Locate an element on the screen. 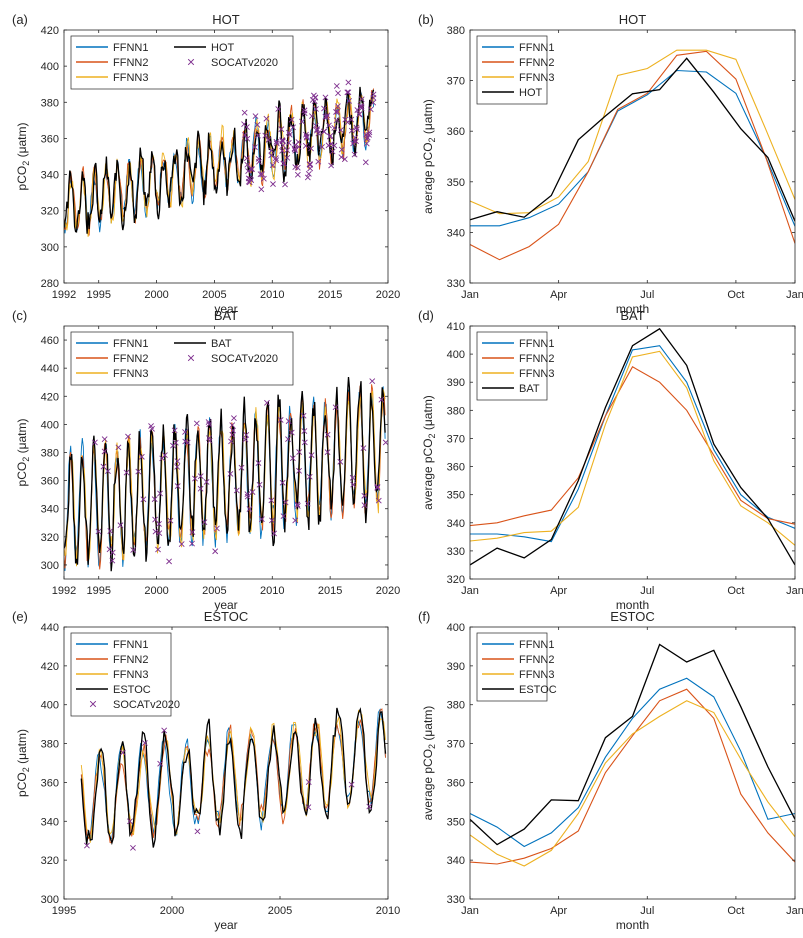 The width and height of the screenshot is (803, 938). x-tick-label: Jan is located at coordinates (794, 591).